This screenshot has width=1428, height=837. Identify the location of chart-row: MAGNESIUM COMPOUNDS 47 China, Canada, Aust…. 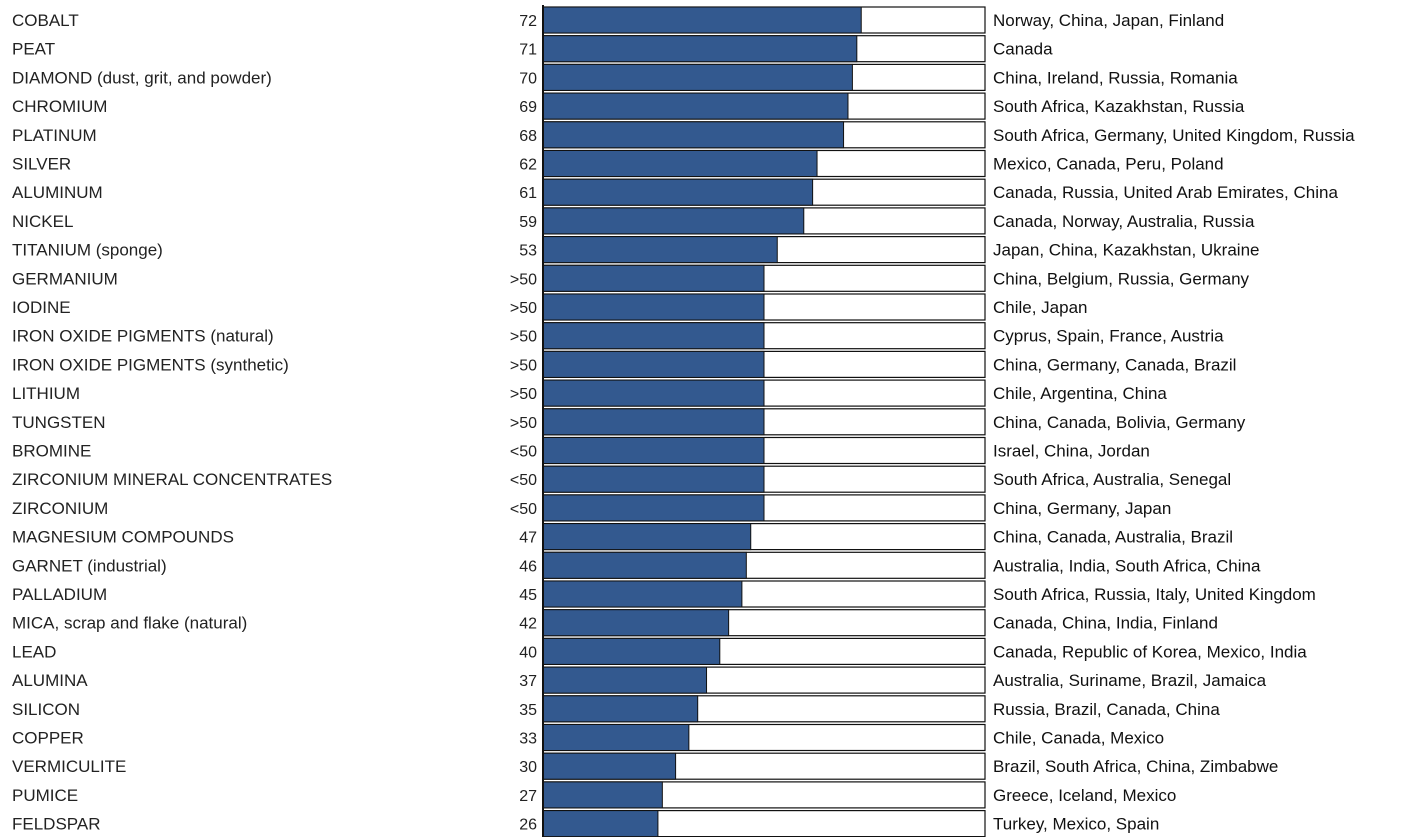
(622, 536).